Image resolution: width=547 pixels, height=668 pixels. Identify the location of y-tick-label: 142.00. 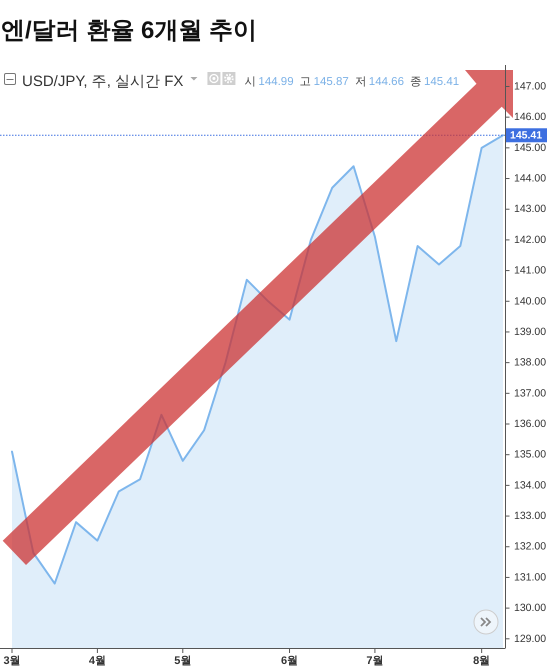
(530, 240).